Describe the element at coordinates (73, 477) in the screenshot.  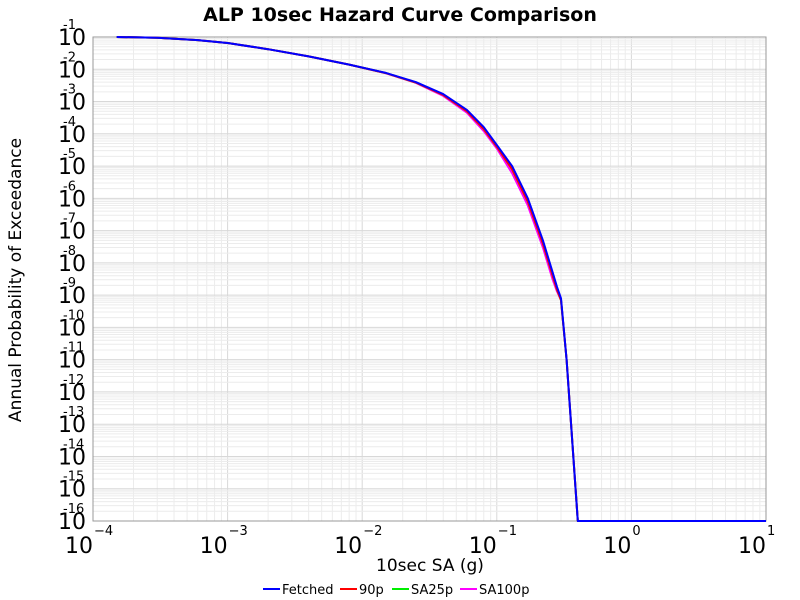
I see `y-tick-exponent: -15` at that location.